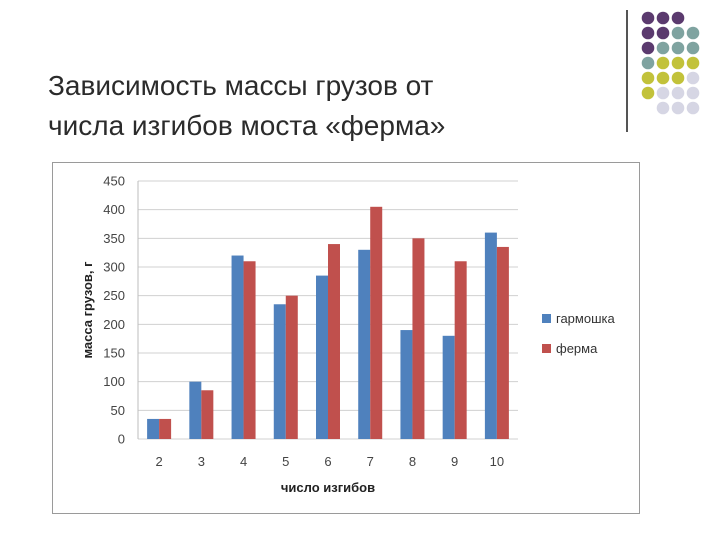 This screenshot has width=720, height=540. Describe the element at coordinates (241, 85) in the screenshot. I see `slide-title-line-1: Зависимость массы грузов от` at that location.